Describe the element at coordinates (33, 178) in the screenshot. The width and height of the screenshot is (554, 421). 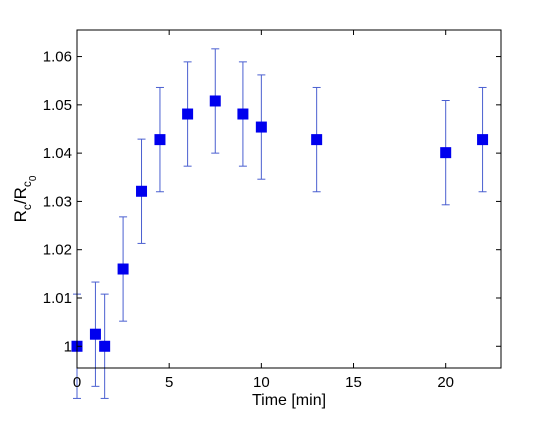
I see `y-label-subsub: 0` at that location.